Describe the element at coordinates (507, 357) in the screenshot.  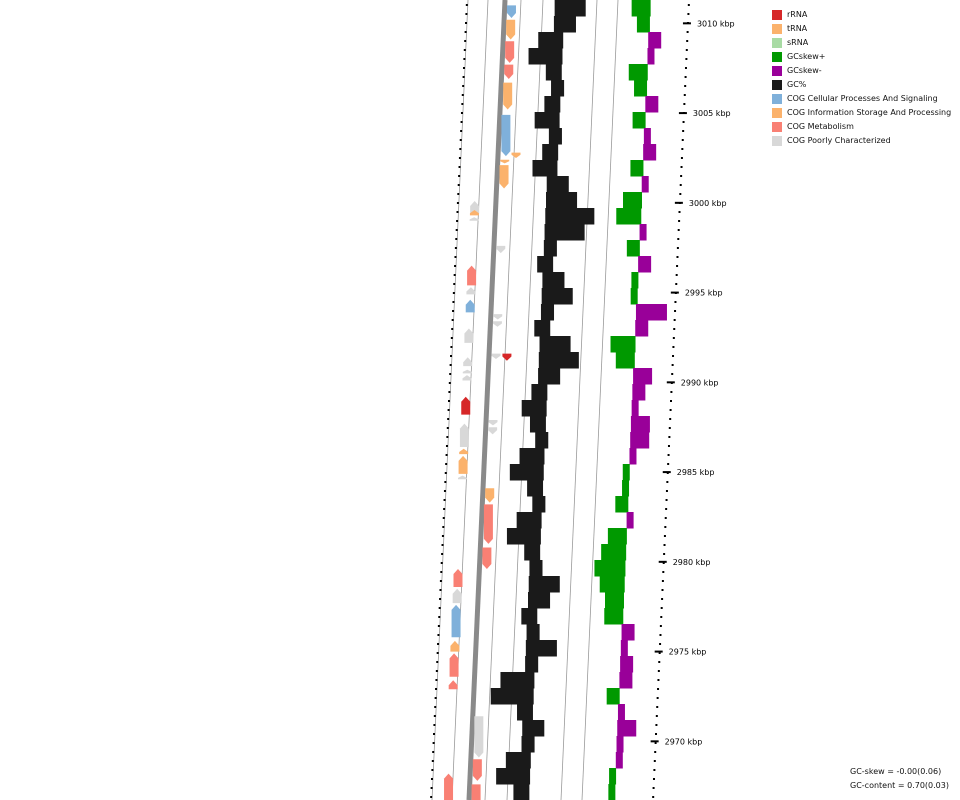
I see `feature-rrna` at that location.